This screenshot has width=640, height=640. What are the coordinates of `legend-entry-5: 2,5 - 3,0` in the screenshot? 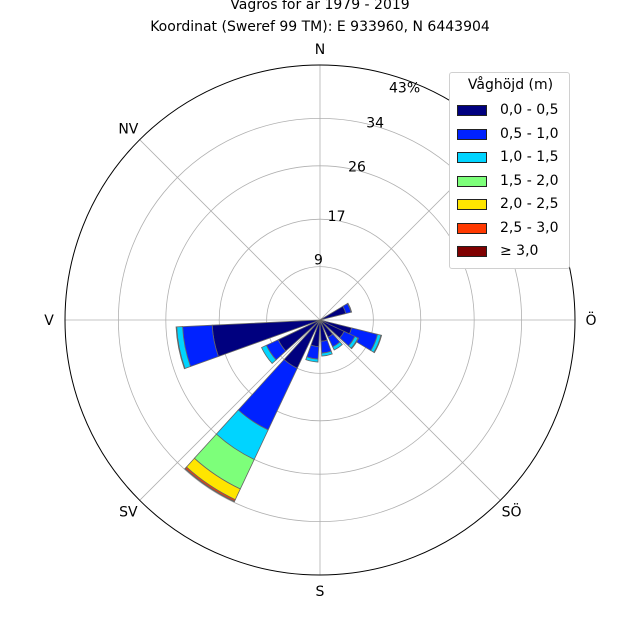 It's located at (513, 229).